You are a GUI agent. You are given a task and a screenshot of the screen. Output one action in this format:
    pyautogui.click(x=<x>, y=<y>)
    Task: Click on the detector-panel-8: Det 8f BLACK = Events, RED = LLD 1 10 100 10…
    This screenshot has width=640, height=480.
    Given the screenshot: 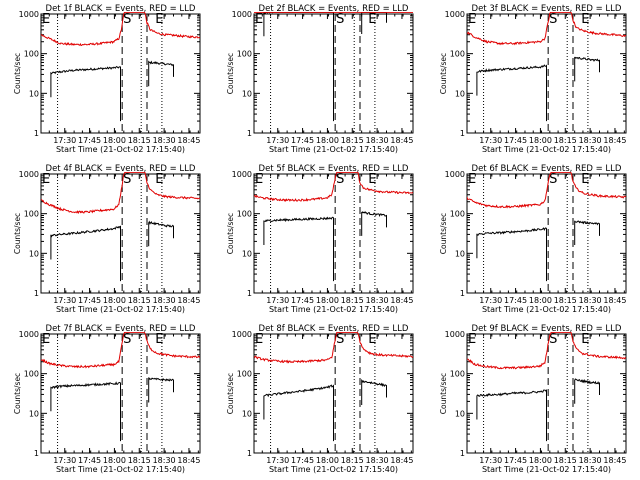 What is the action you would take?
    pyautogui.click(x=320, y=399)
    